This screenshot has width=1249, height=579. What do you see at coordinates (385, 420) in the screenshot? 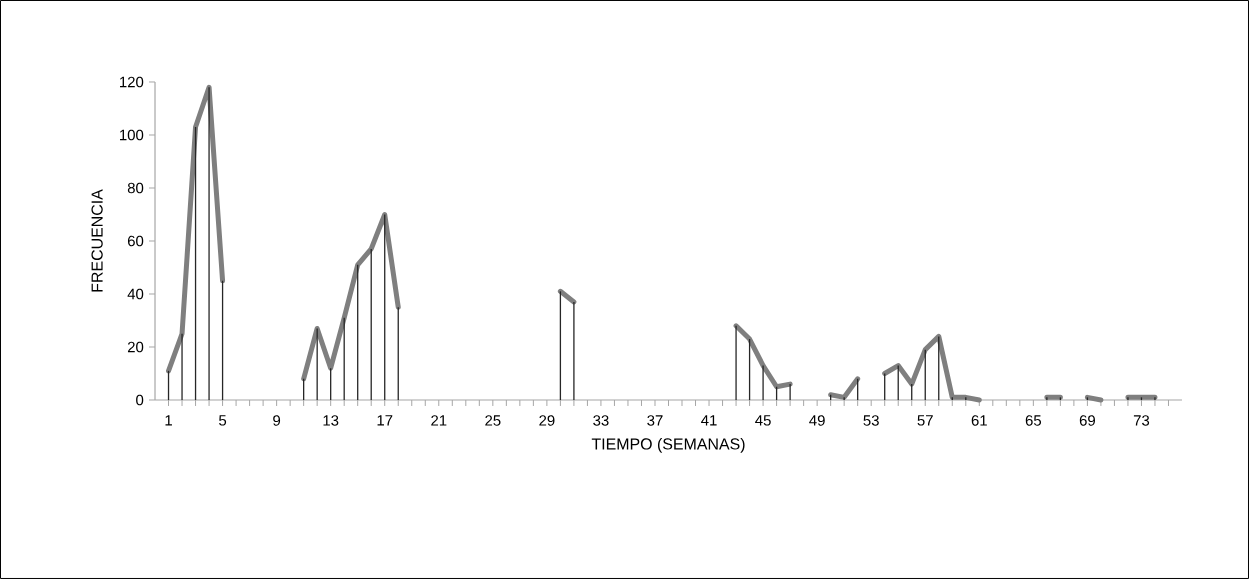
I see `x-tick-label: 17` at bounding box center [385, 420].